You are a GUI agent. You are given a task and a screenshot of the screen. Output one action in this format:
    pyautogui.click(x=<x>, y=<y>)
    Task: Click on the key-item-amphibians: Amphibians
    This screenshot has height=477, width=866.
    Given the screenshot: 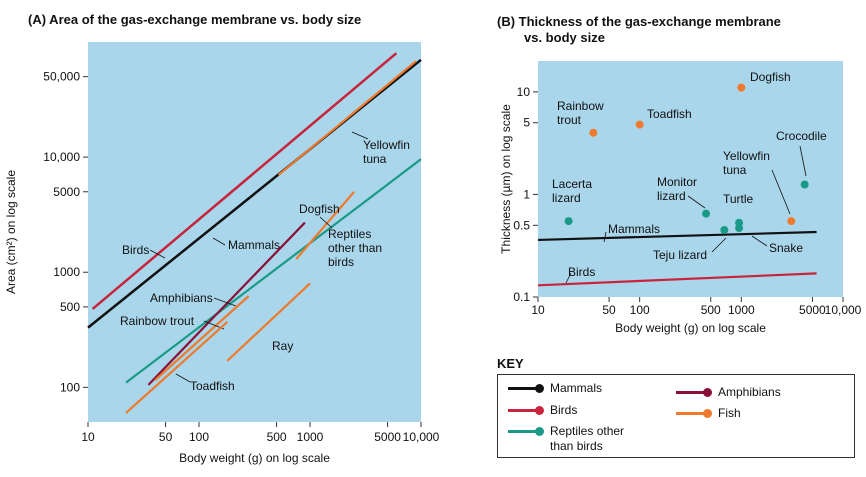 What is the action you would take?
    pyautogui.click(x=728, y=392)
    